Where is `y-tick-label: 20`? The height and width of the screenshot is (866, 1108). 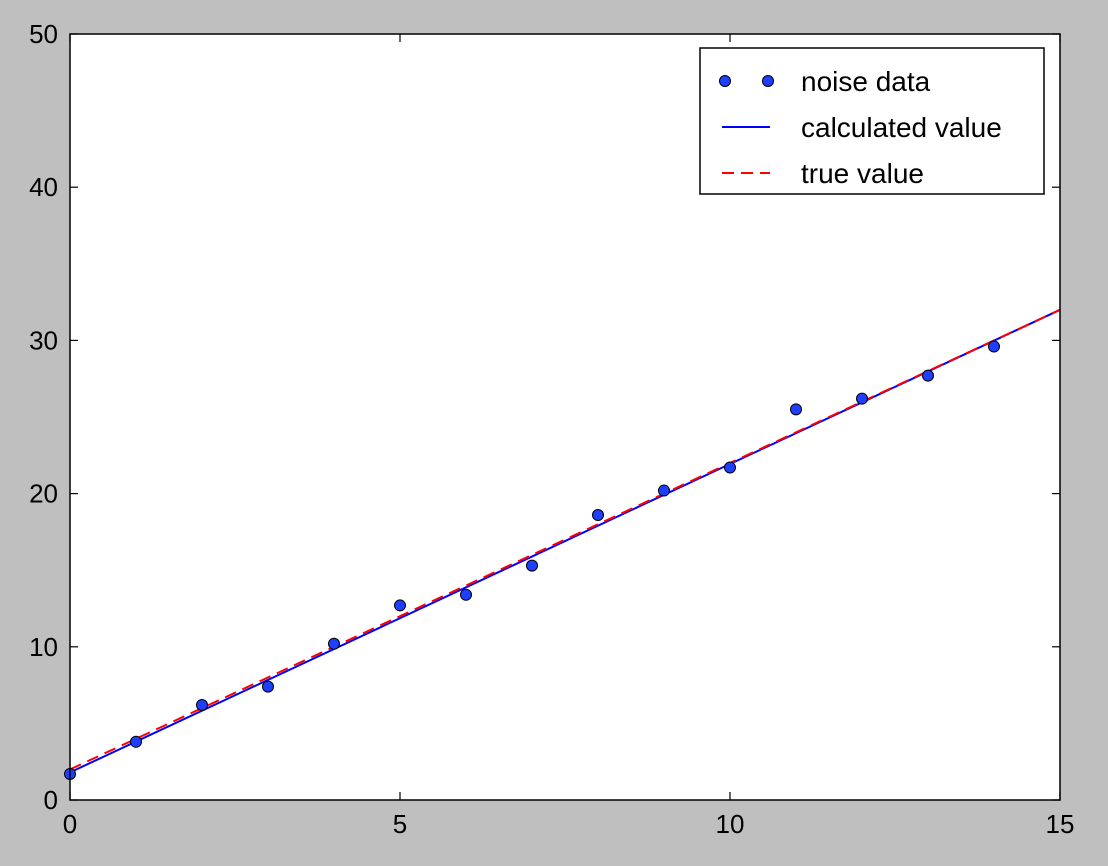 y-tick-label: 20 is located at coordinates (43, 494).